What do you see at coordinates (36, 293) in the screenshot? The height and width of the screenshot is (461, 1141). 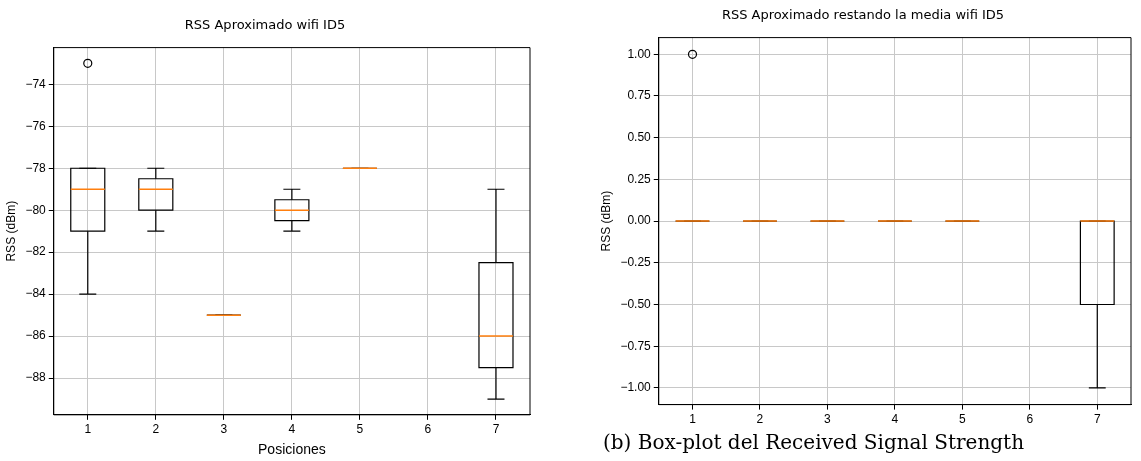 I see `y-tick-label: −84` at bounding box center [36, 293].